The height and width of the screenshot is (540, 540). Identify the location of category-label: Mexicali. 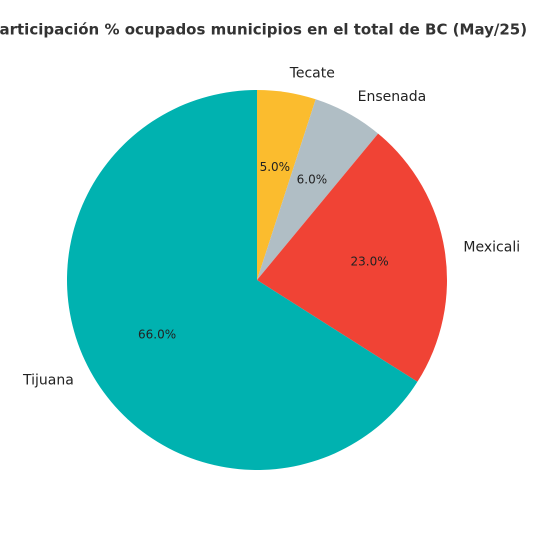
(491, 247).